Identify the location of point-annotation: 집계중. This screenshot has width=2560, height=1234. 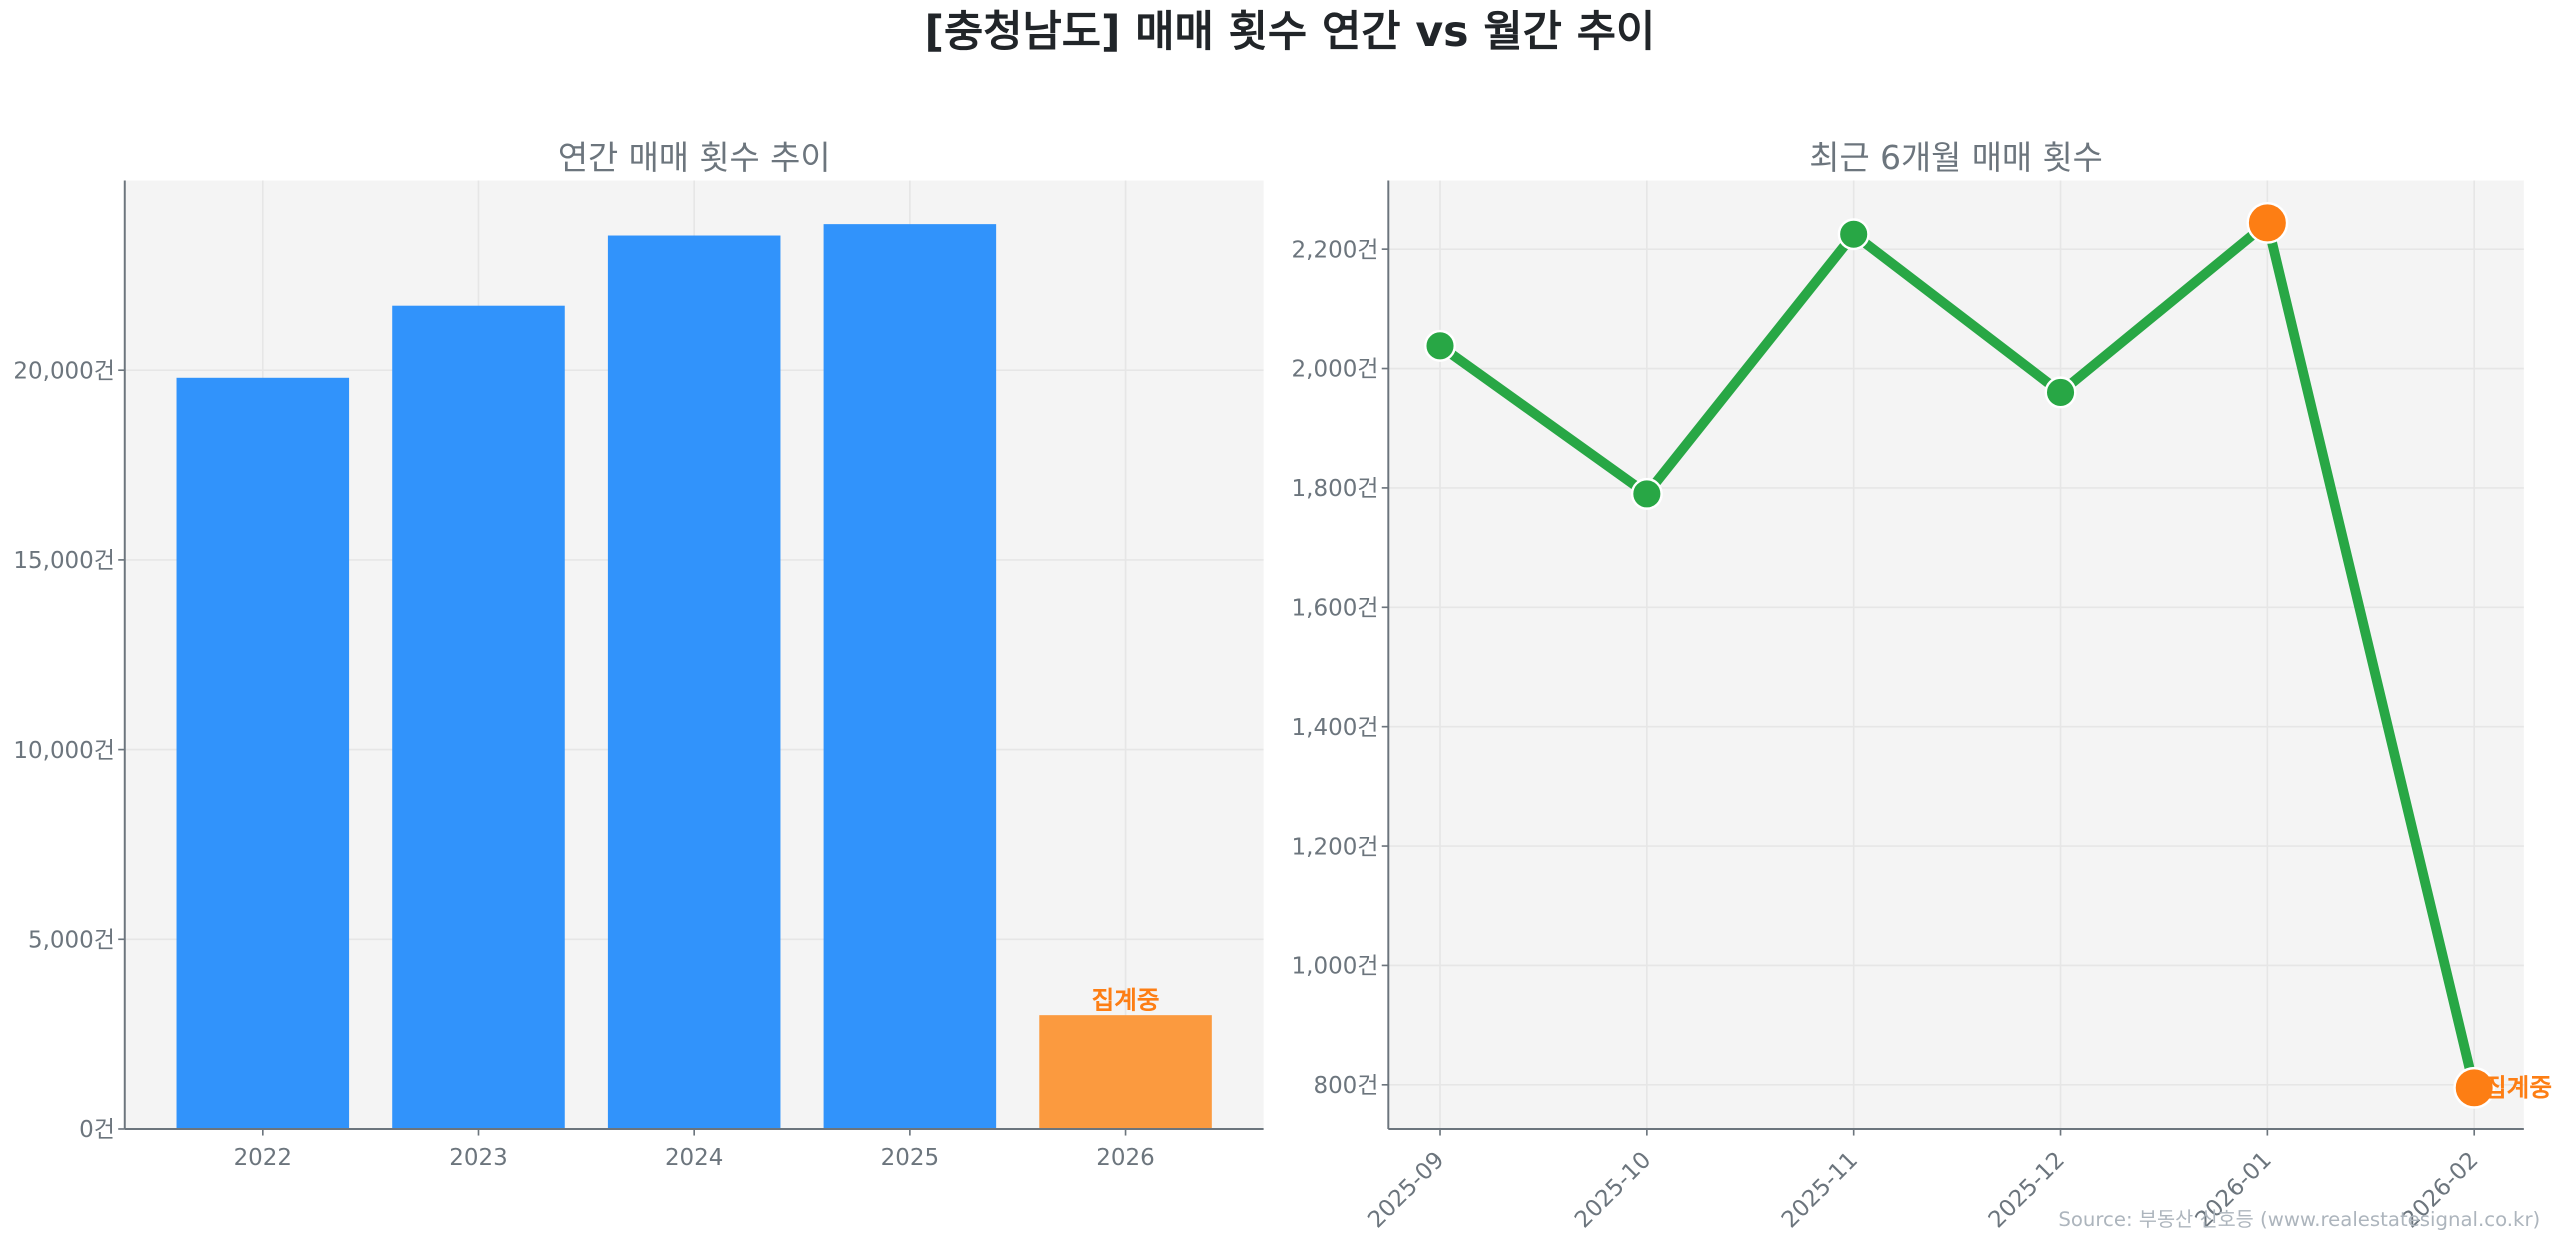
(2518, 1087).